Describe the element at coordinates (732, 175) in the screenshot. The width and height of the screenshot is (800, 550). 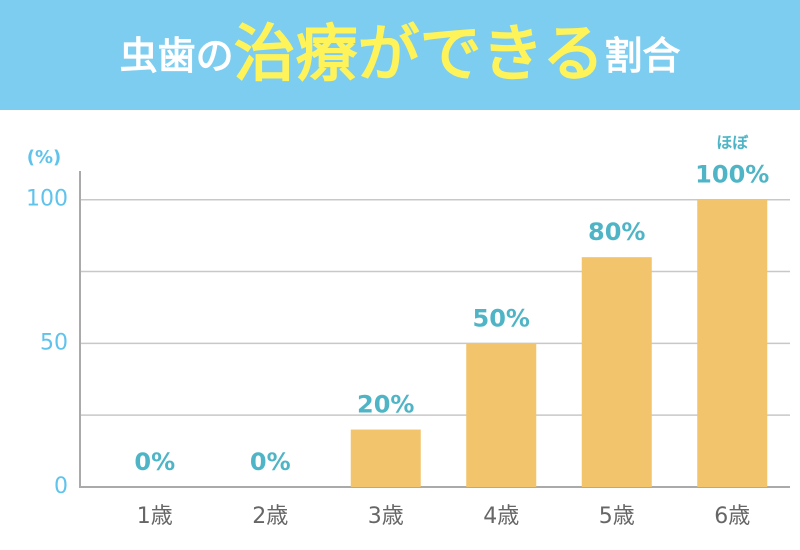
I see `value-label: 100%` at that location.